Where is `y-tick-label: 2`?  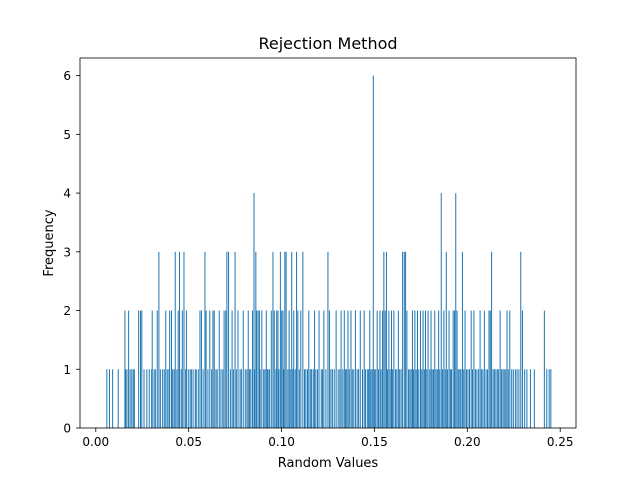 y-tick-label: 2 is located at coordinates (67, 311).